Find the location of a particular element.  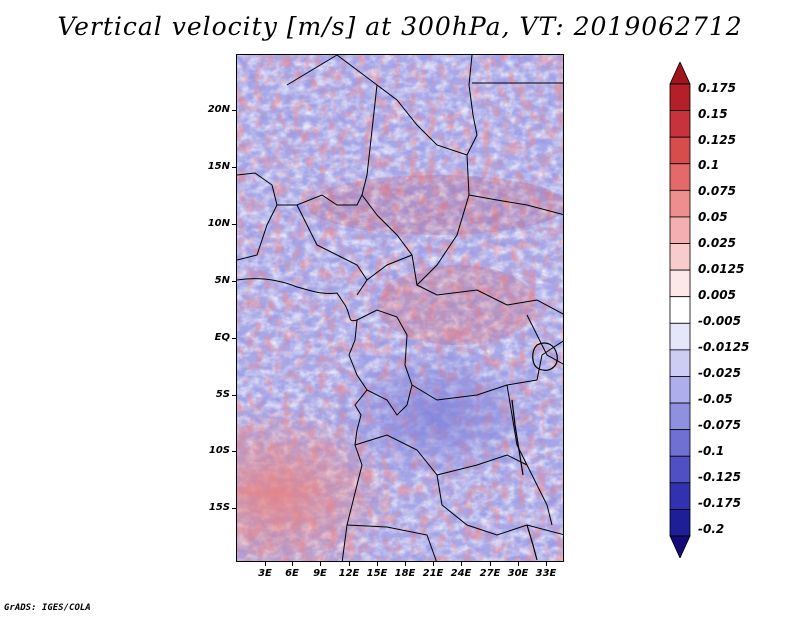

grads-credit: GrADS: IGES/COLA is located at coordinates (47, 608).